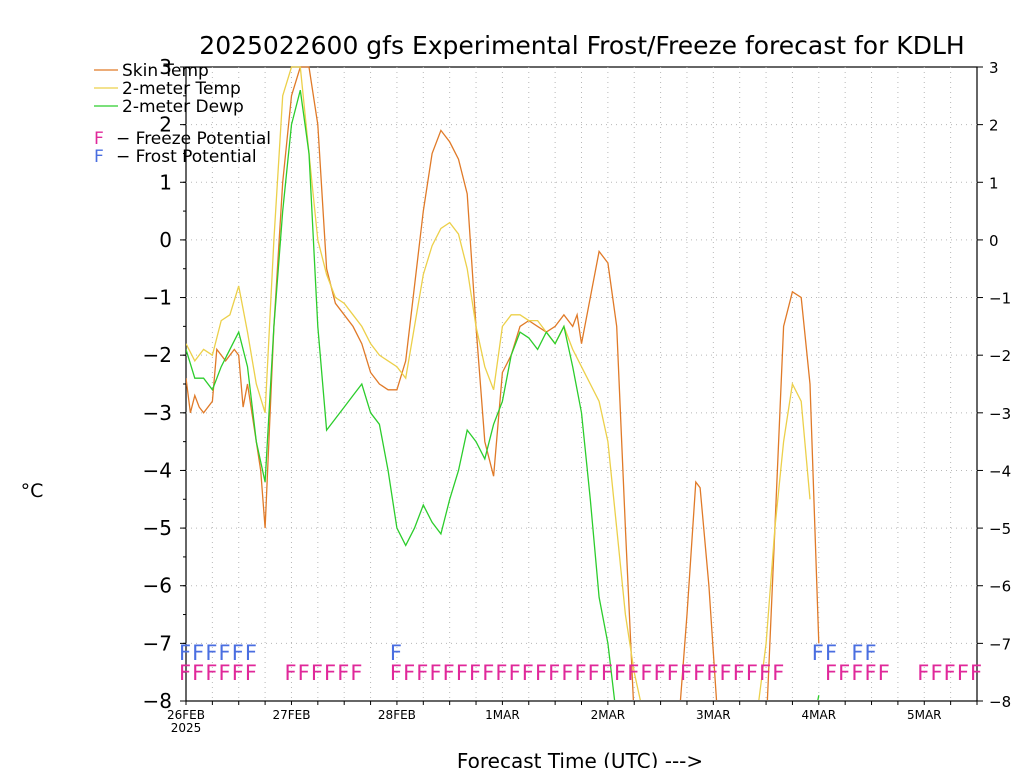 Image resolution: width=1024 pixels, height=768 pixels. I want to click on y-tick-label-right: −6, so click(1000, 587).